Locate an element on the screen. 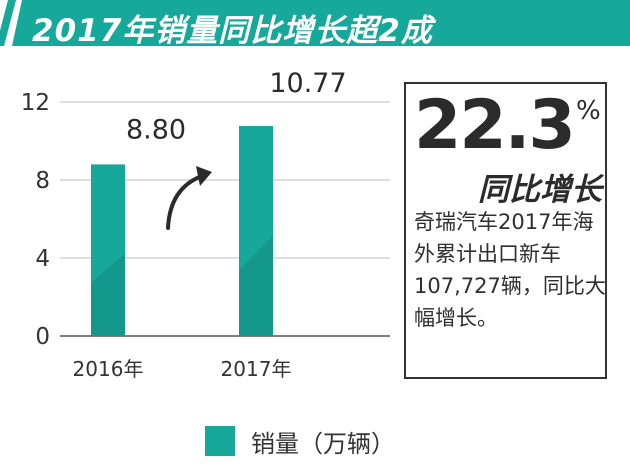 The height and width of the screenshot is (473, 630). bar-value-label: 10.77 is located at coordinates (307, 83).